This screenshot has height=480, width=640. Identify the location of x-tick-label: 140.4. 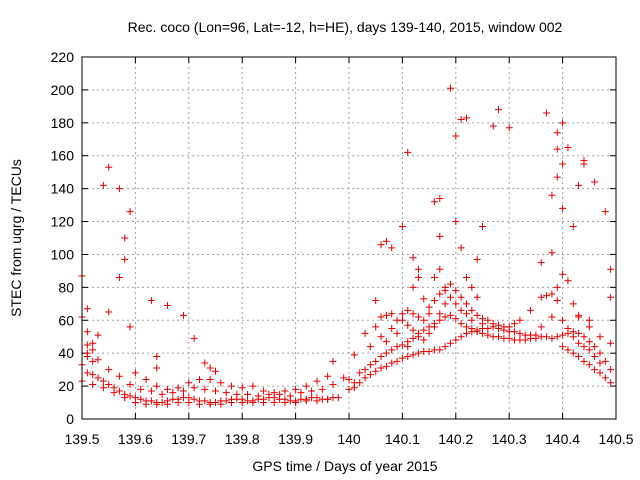
(562, 439).